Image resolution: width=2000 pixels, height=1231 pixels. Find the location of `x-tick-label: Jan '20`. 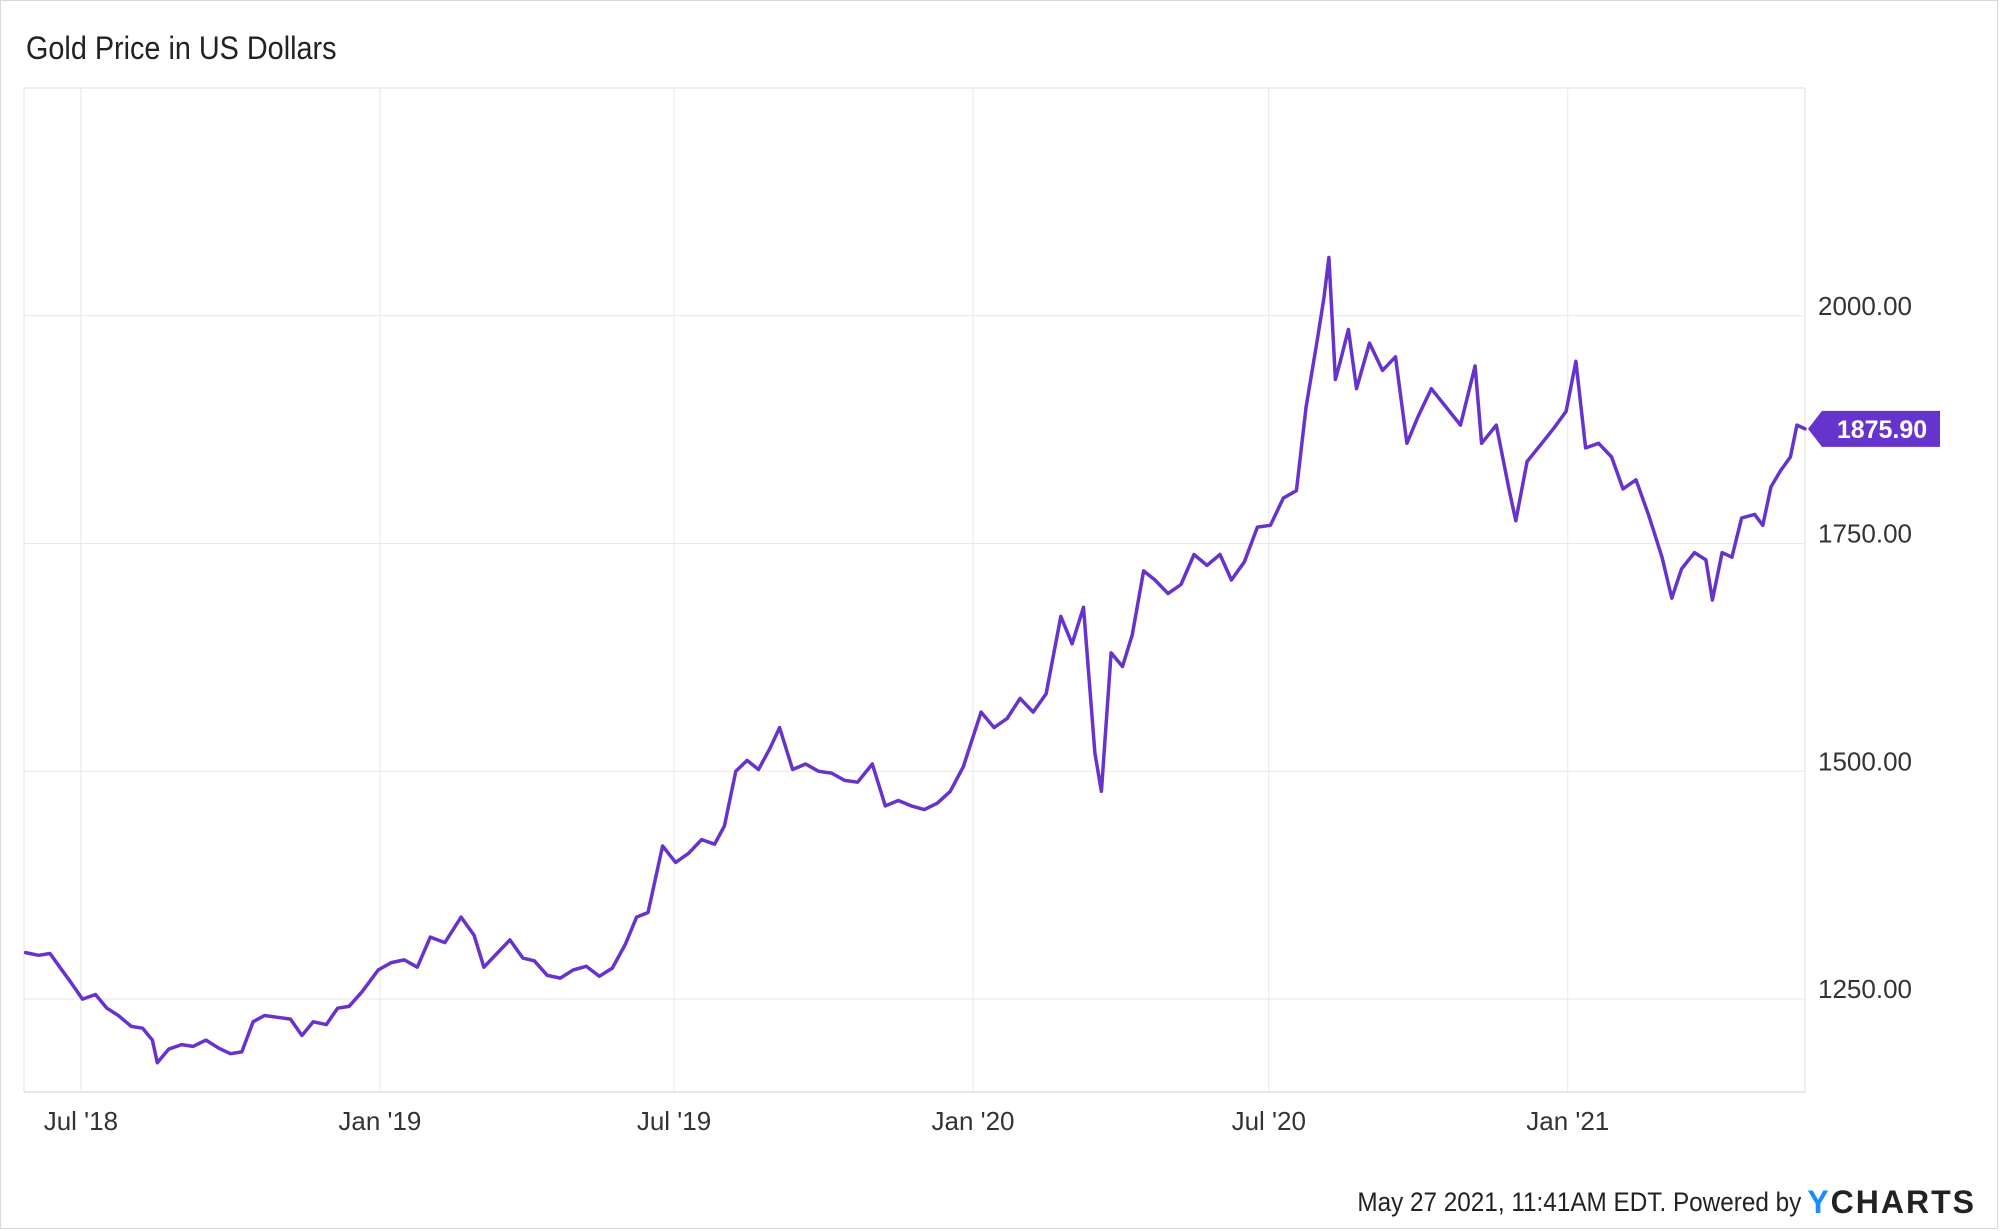

x-tick-label: Jan '20 is located at coordinates (972, 1121).